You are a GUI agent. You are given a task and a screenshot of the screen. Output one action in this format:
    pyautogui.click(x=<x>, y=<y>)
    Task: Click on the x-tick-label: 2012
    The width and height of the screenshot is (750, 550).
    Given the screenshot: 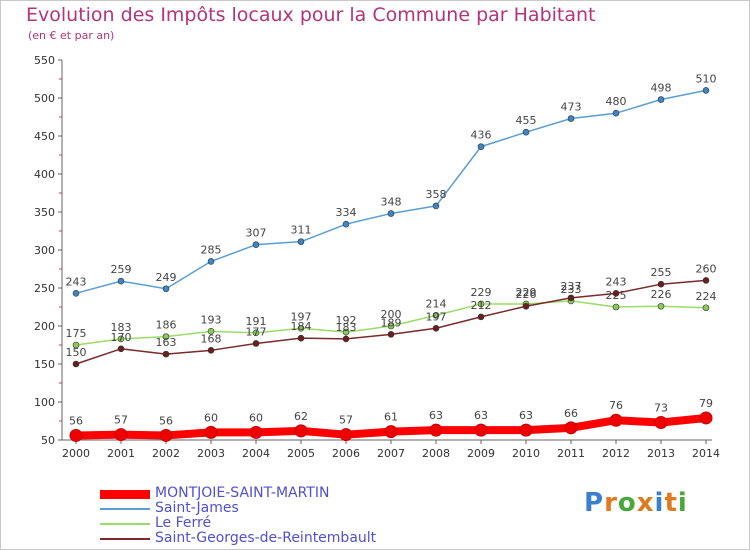 What is the action you would take?
    pyautogui.click(x=616, y=453)
    